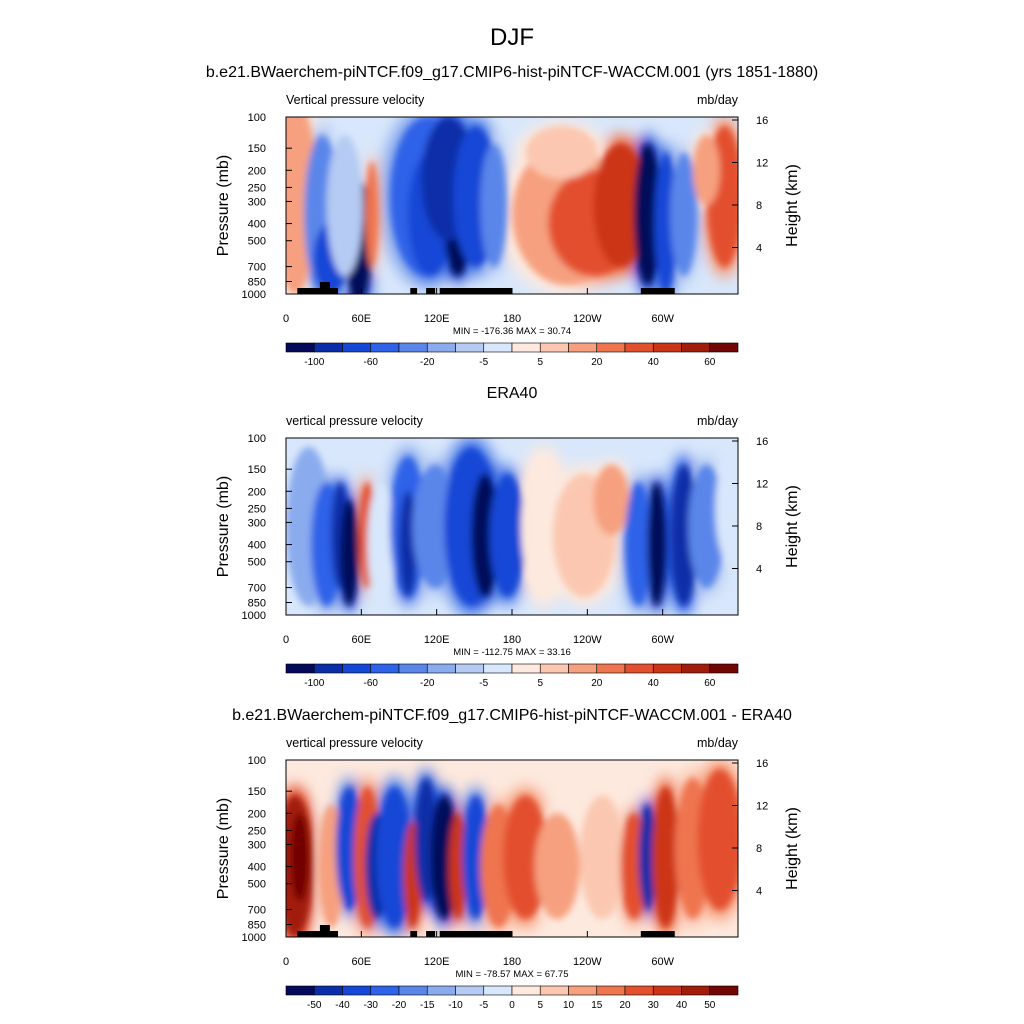 This screenshot has height=1024, width=1024. Describe the element at coordinates (587, 640) in the screenshot. I see `x-tick-label: 120W` at that location.